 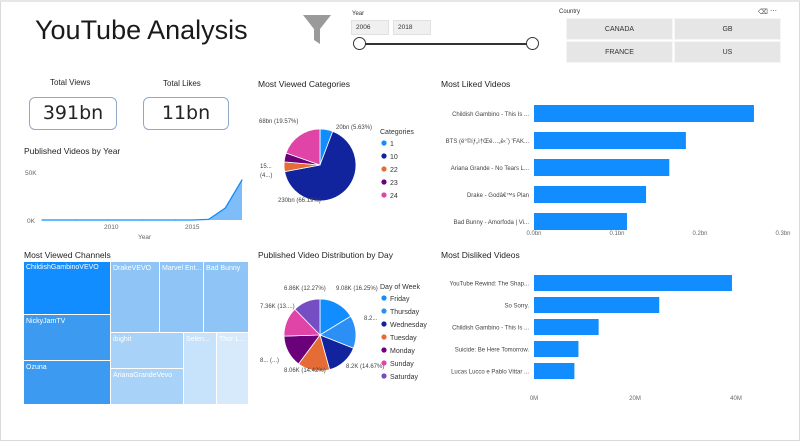 I want to click on area-fill, so click(x=142, y=200).